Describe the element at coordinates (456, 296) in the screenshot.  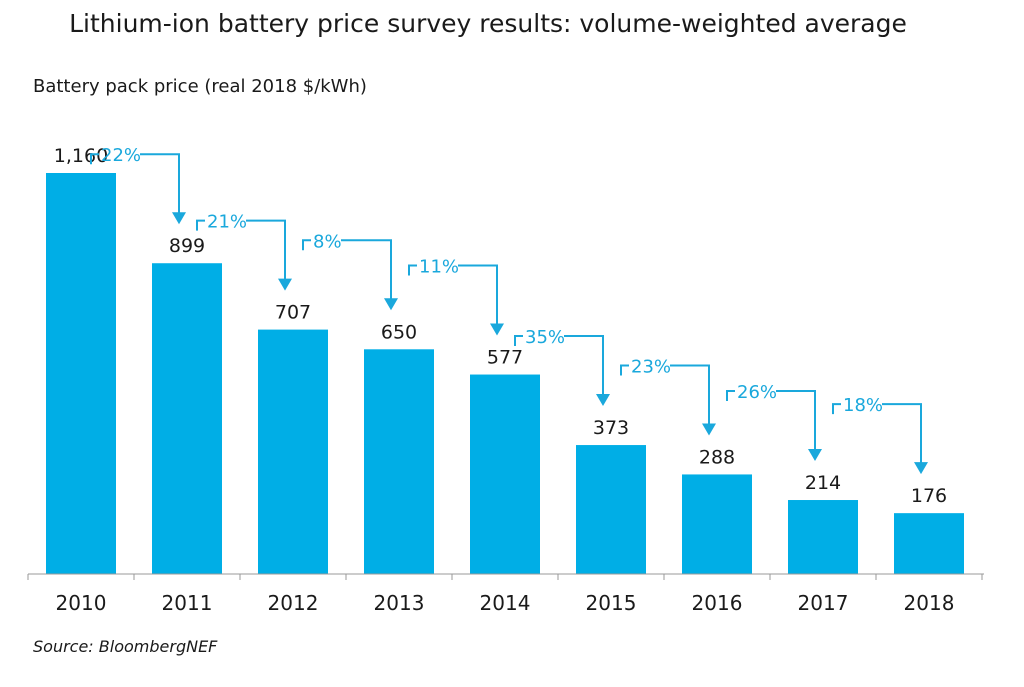
I see `decline-annotation-2014: 11%` at that location.